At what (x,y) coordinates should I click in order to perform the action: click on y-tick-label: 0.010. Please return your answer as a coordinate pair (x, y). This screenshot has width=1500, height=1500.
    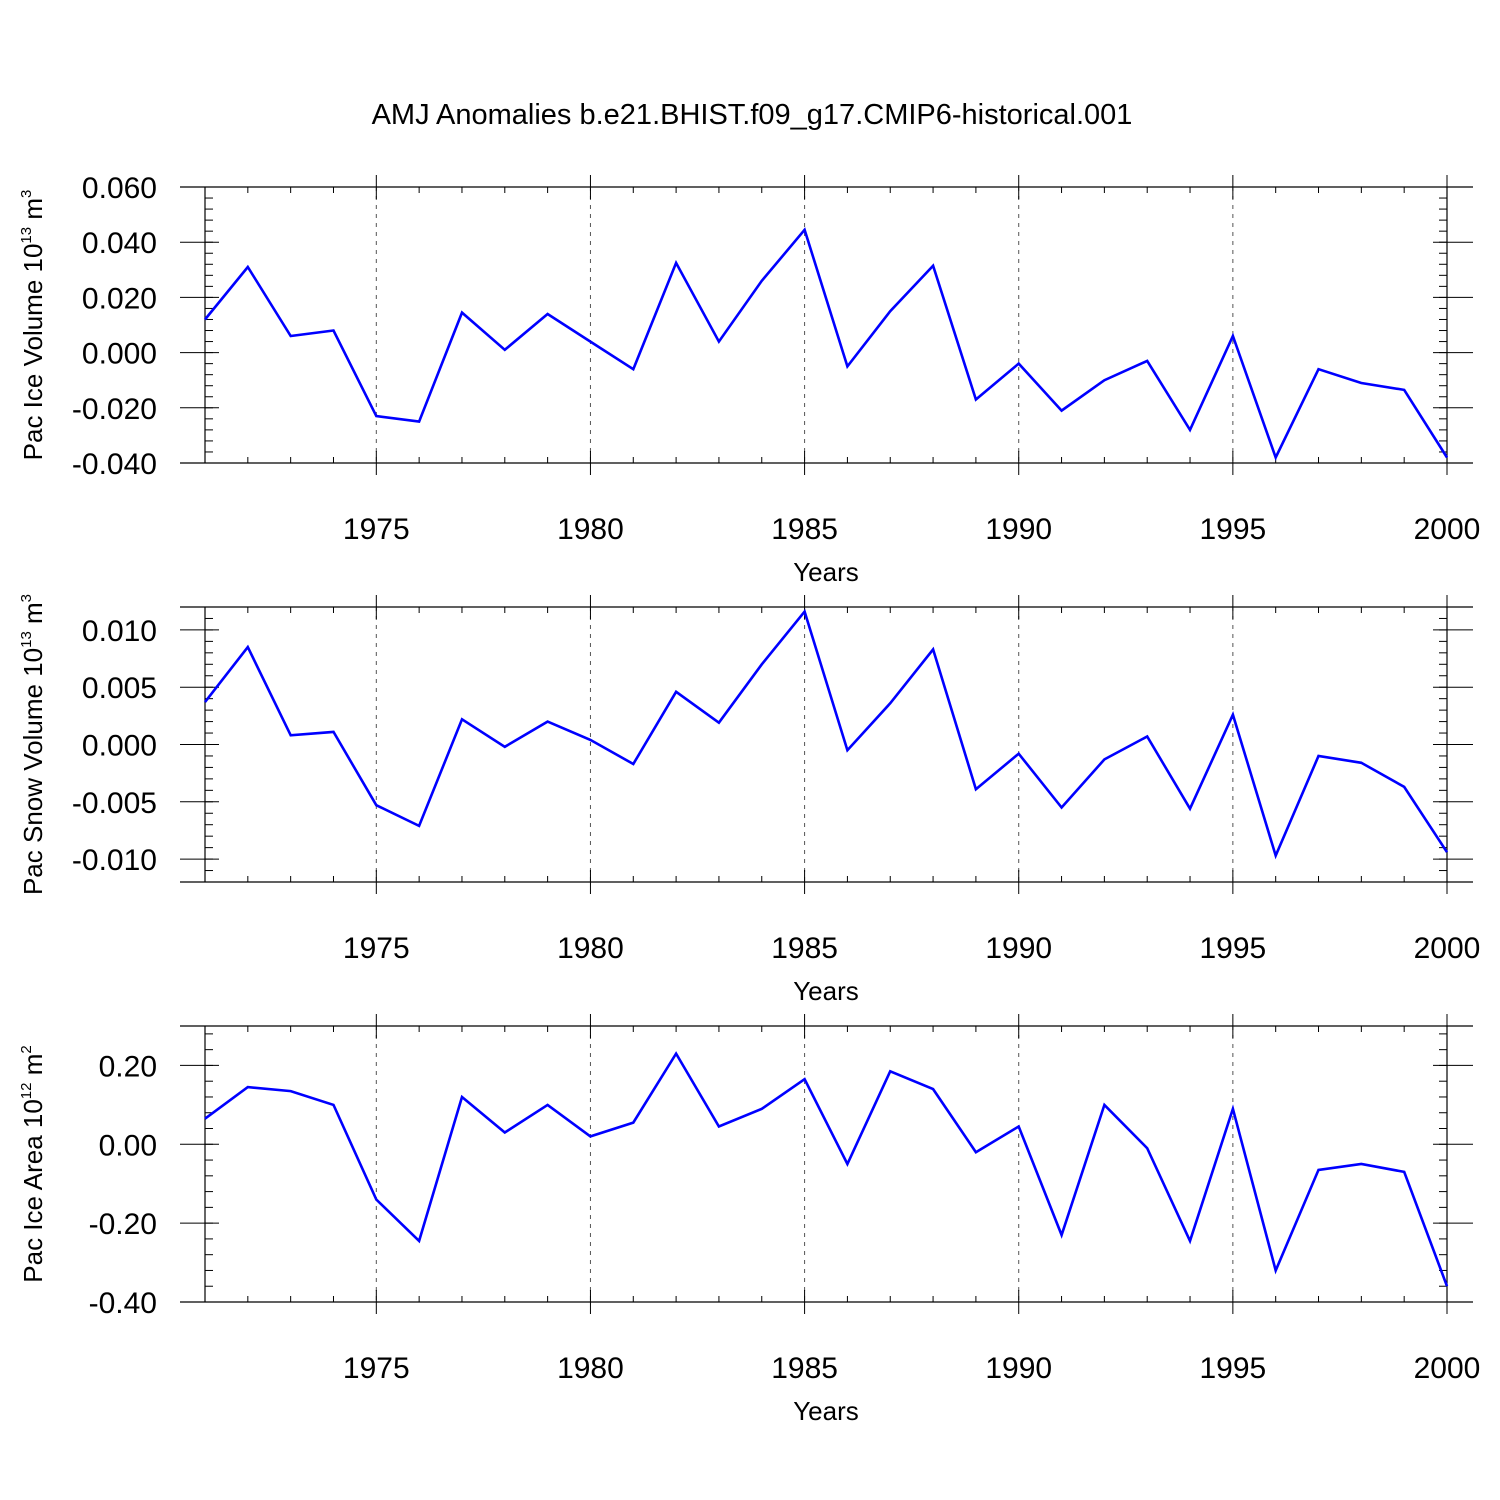
    Looking at the image, I should click on (119, 631).